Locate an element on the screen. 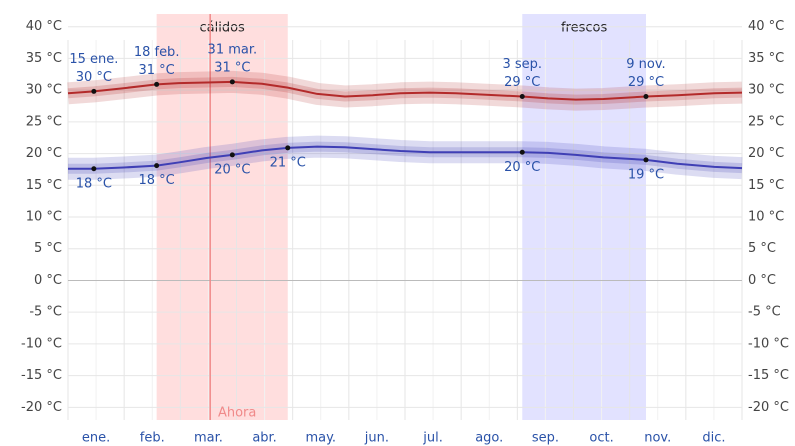 The height and width of the screenshot is (446, 795). date-label: 31 mar. is located at coordinates (233, 49).